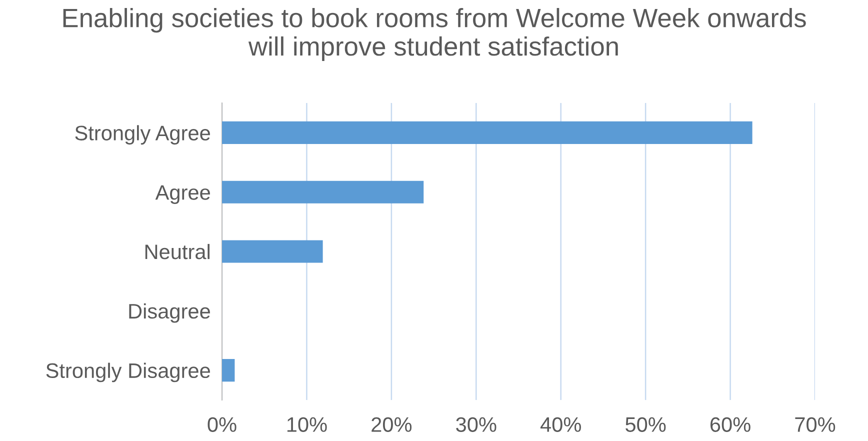 The height and width of the screenshot is (441, 868). I want to click on y-tick-label: Disagree, so click(169, 313).